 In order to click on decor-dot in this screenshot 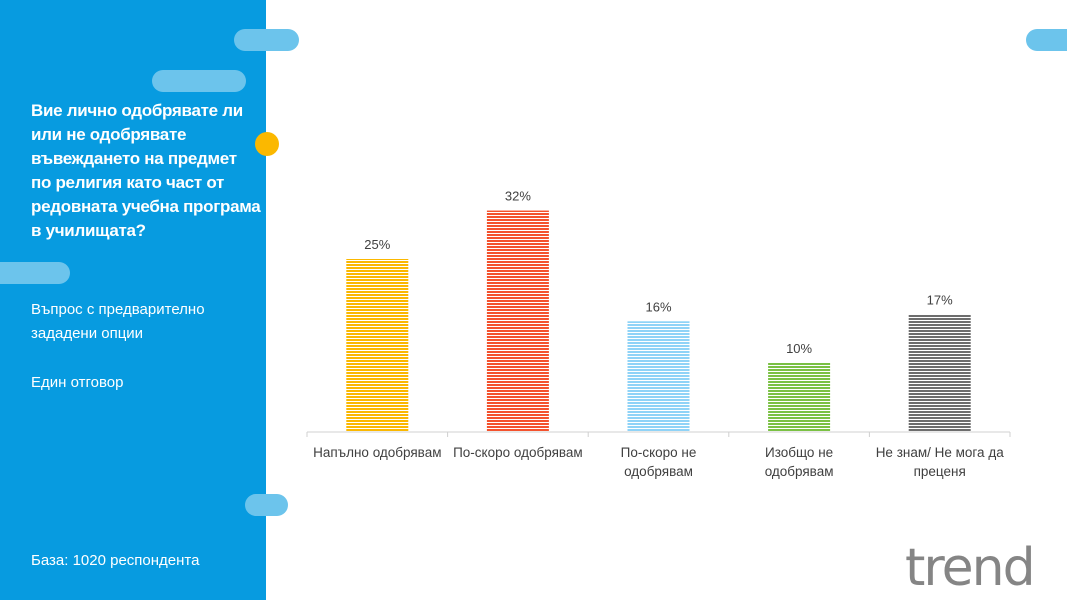, I will do `click(267, 144)`.